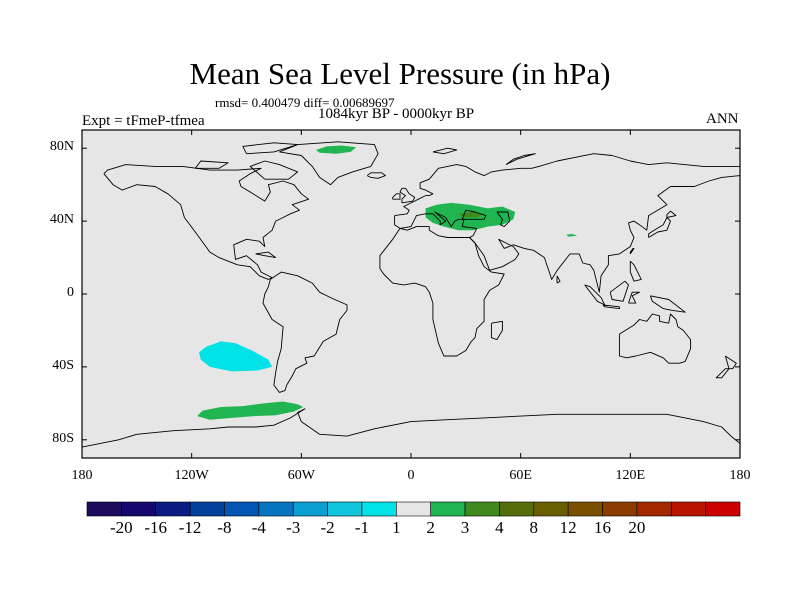 Image resolution: width=800 pixels, height=600 pixels. I want to click on lon-tick-label: 120W, so click(191, 475).